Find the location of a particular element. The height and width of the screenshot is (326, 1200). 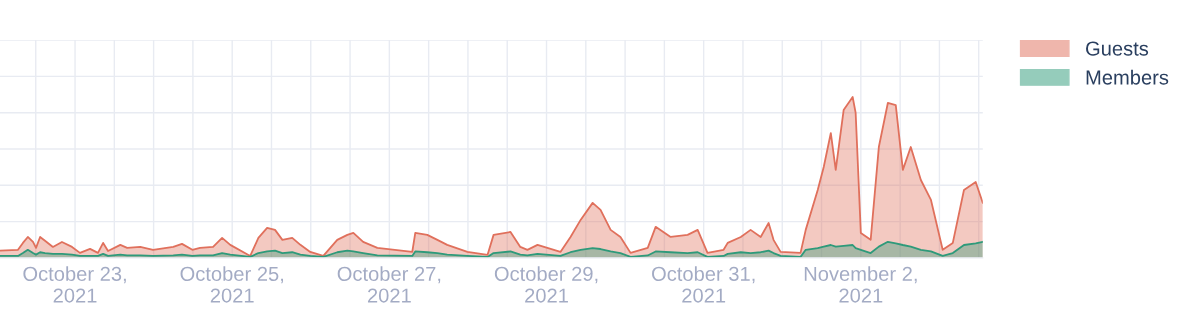

x-tick-label: October 23, 2021 is located at coordinates (74, 284).